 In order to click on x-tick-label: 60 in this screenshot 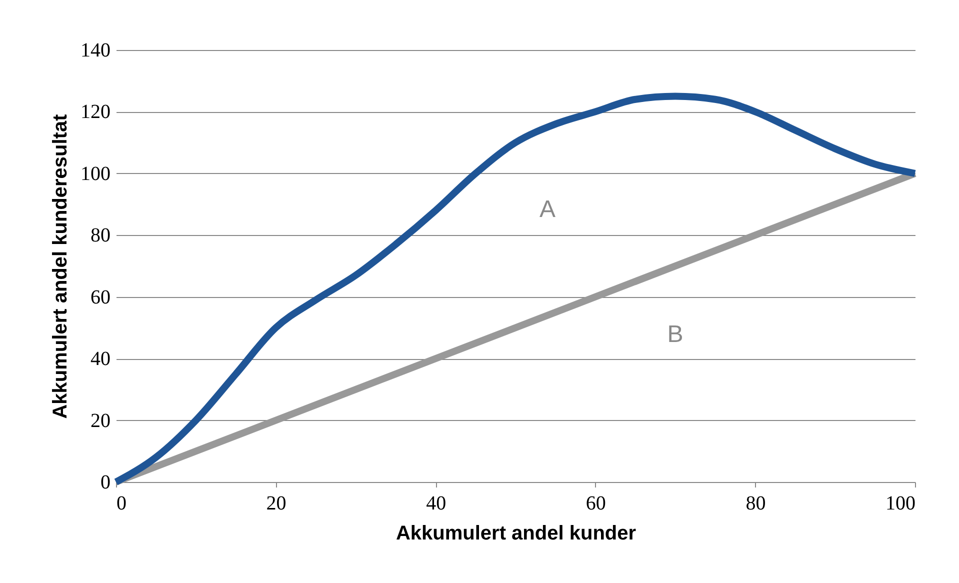, I will do `click(596, 503)`.